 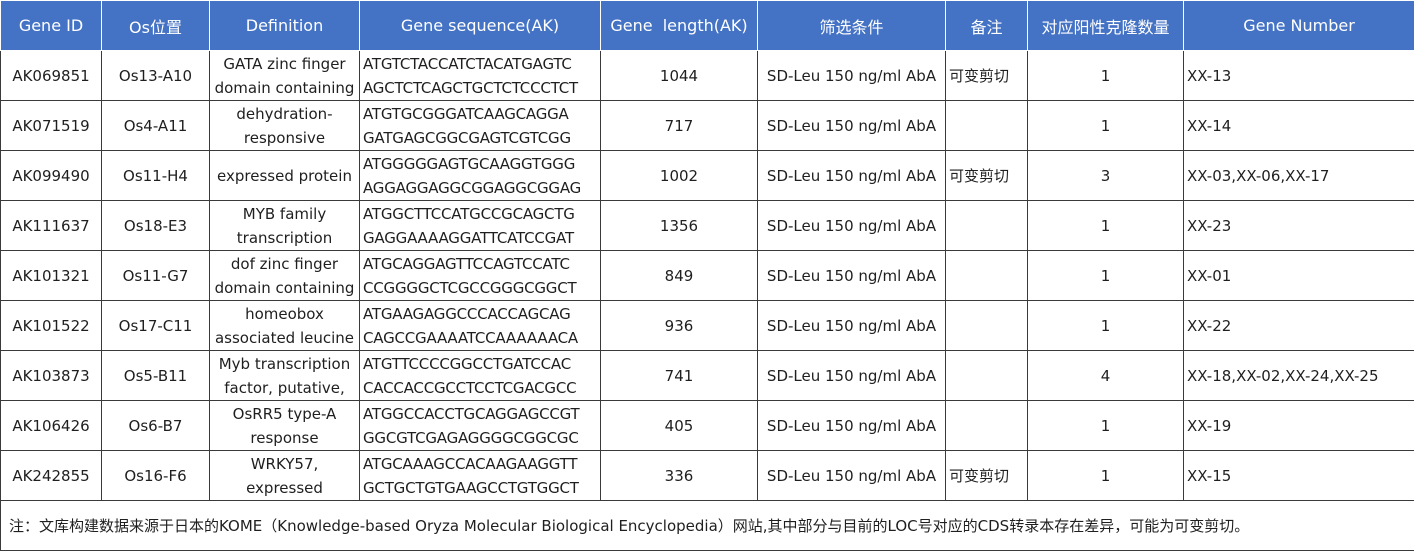 What do you see at coordinates (471, 437) in the screenshot?
I see `sequence-cell-line-2: GGCGTCGAGAGGGGCGGCGC` at bounding box center [471, 437].